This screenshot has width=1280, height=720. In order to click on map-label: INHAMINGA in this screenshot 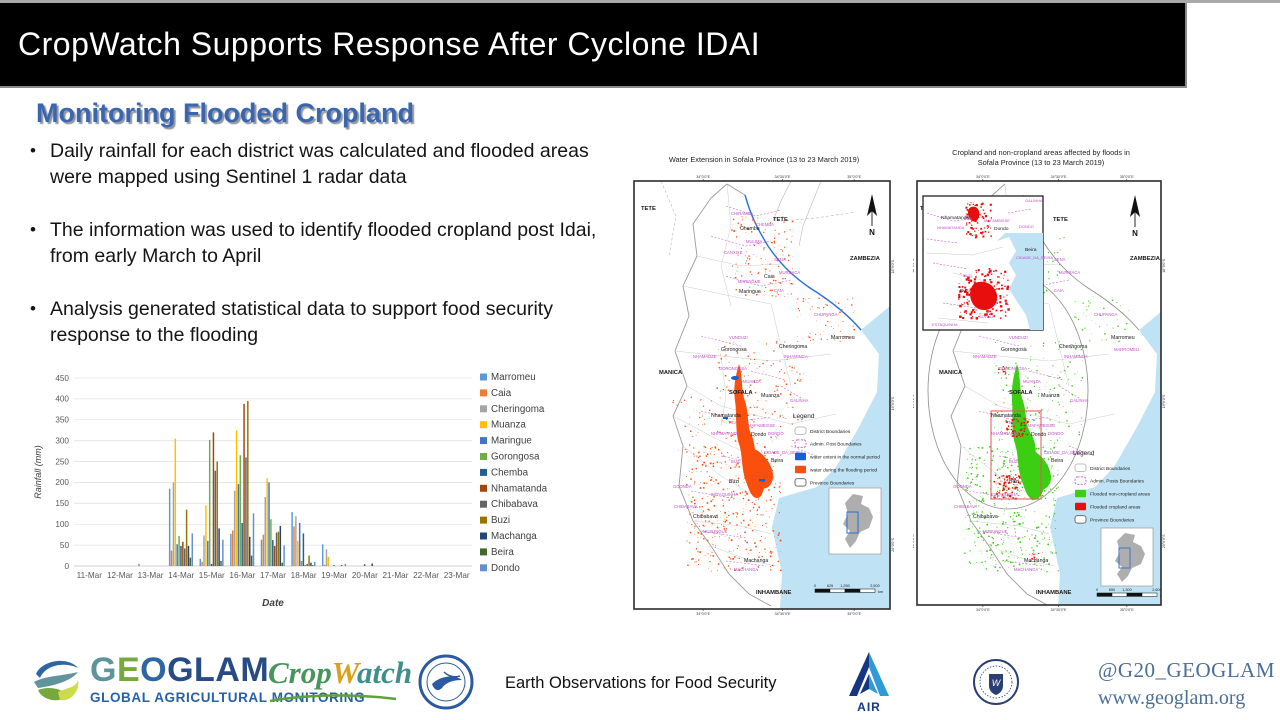, I will do `click(1076, 356)`.